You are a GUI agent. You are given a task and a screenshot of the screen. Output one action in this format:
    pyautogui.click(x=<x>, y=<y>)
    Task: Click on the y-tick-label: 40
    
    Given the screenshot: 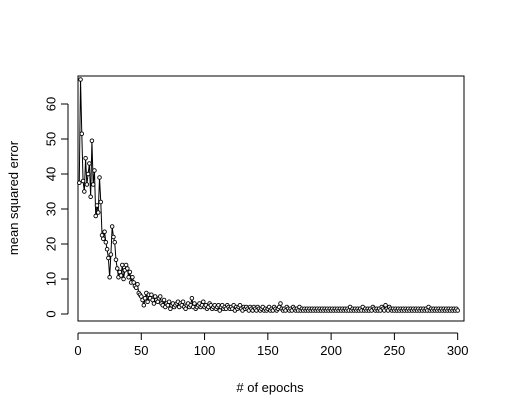 What is the action you would take?
    pyautogui.click(x=50, y=174)
    